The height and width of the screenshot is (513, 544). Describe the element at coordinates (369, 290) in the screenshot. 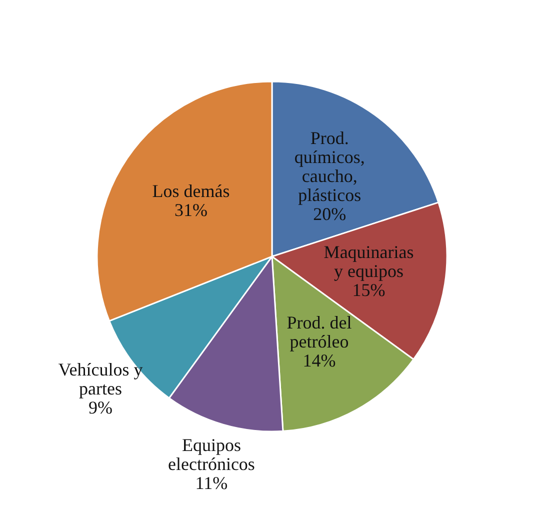

I see `data-label: 15%` at that location.